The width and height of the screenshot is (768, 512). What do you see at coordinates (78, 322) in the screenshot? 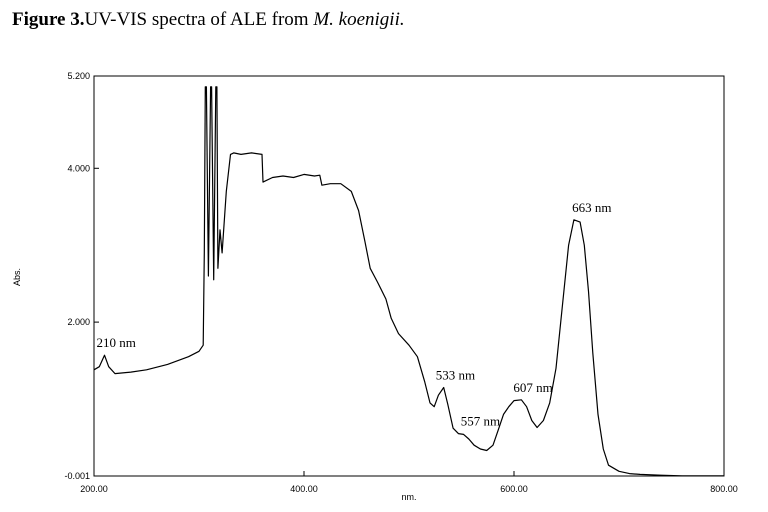
I see `y-tick-label: 2.000` at bounding box center [78, 322].